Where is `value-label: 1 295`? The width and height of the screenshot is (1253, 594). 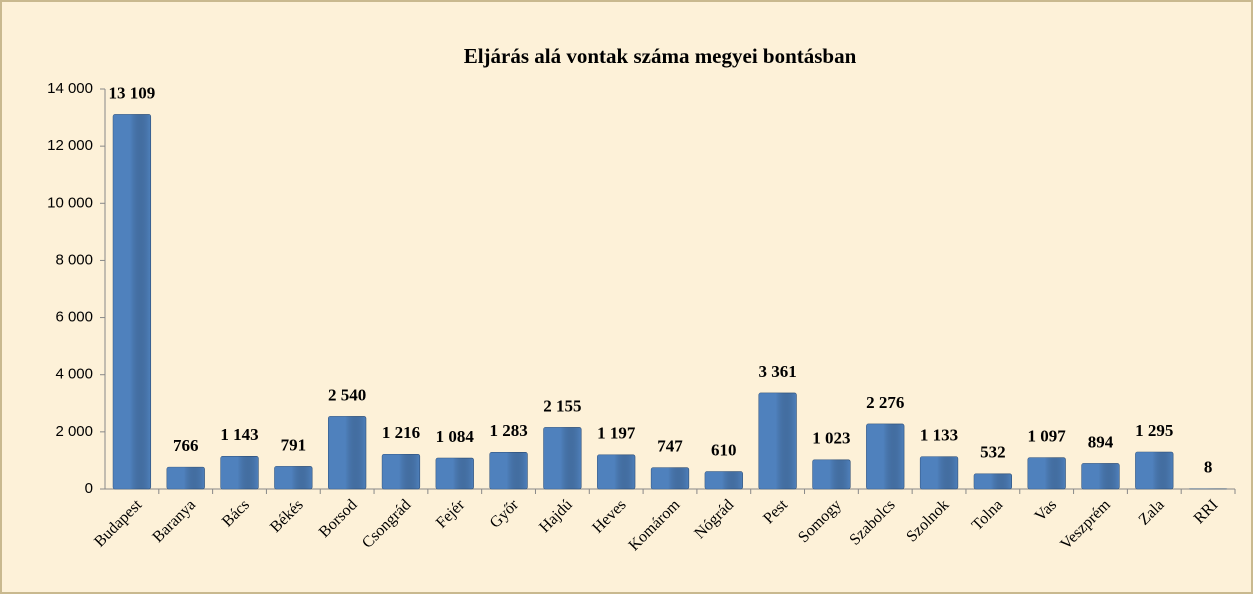
value-label: 1 295 is located at coordinates (1154, 430).